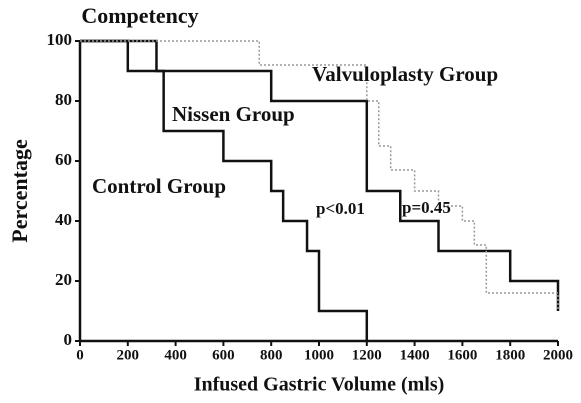 The width and height of the screenshot is (581, 403). Describe the element at coordinates (159, 186) in the screenshot. I see `series-label: Control Group` at that location.